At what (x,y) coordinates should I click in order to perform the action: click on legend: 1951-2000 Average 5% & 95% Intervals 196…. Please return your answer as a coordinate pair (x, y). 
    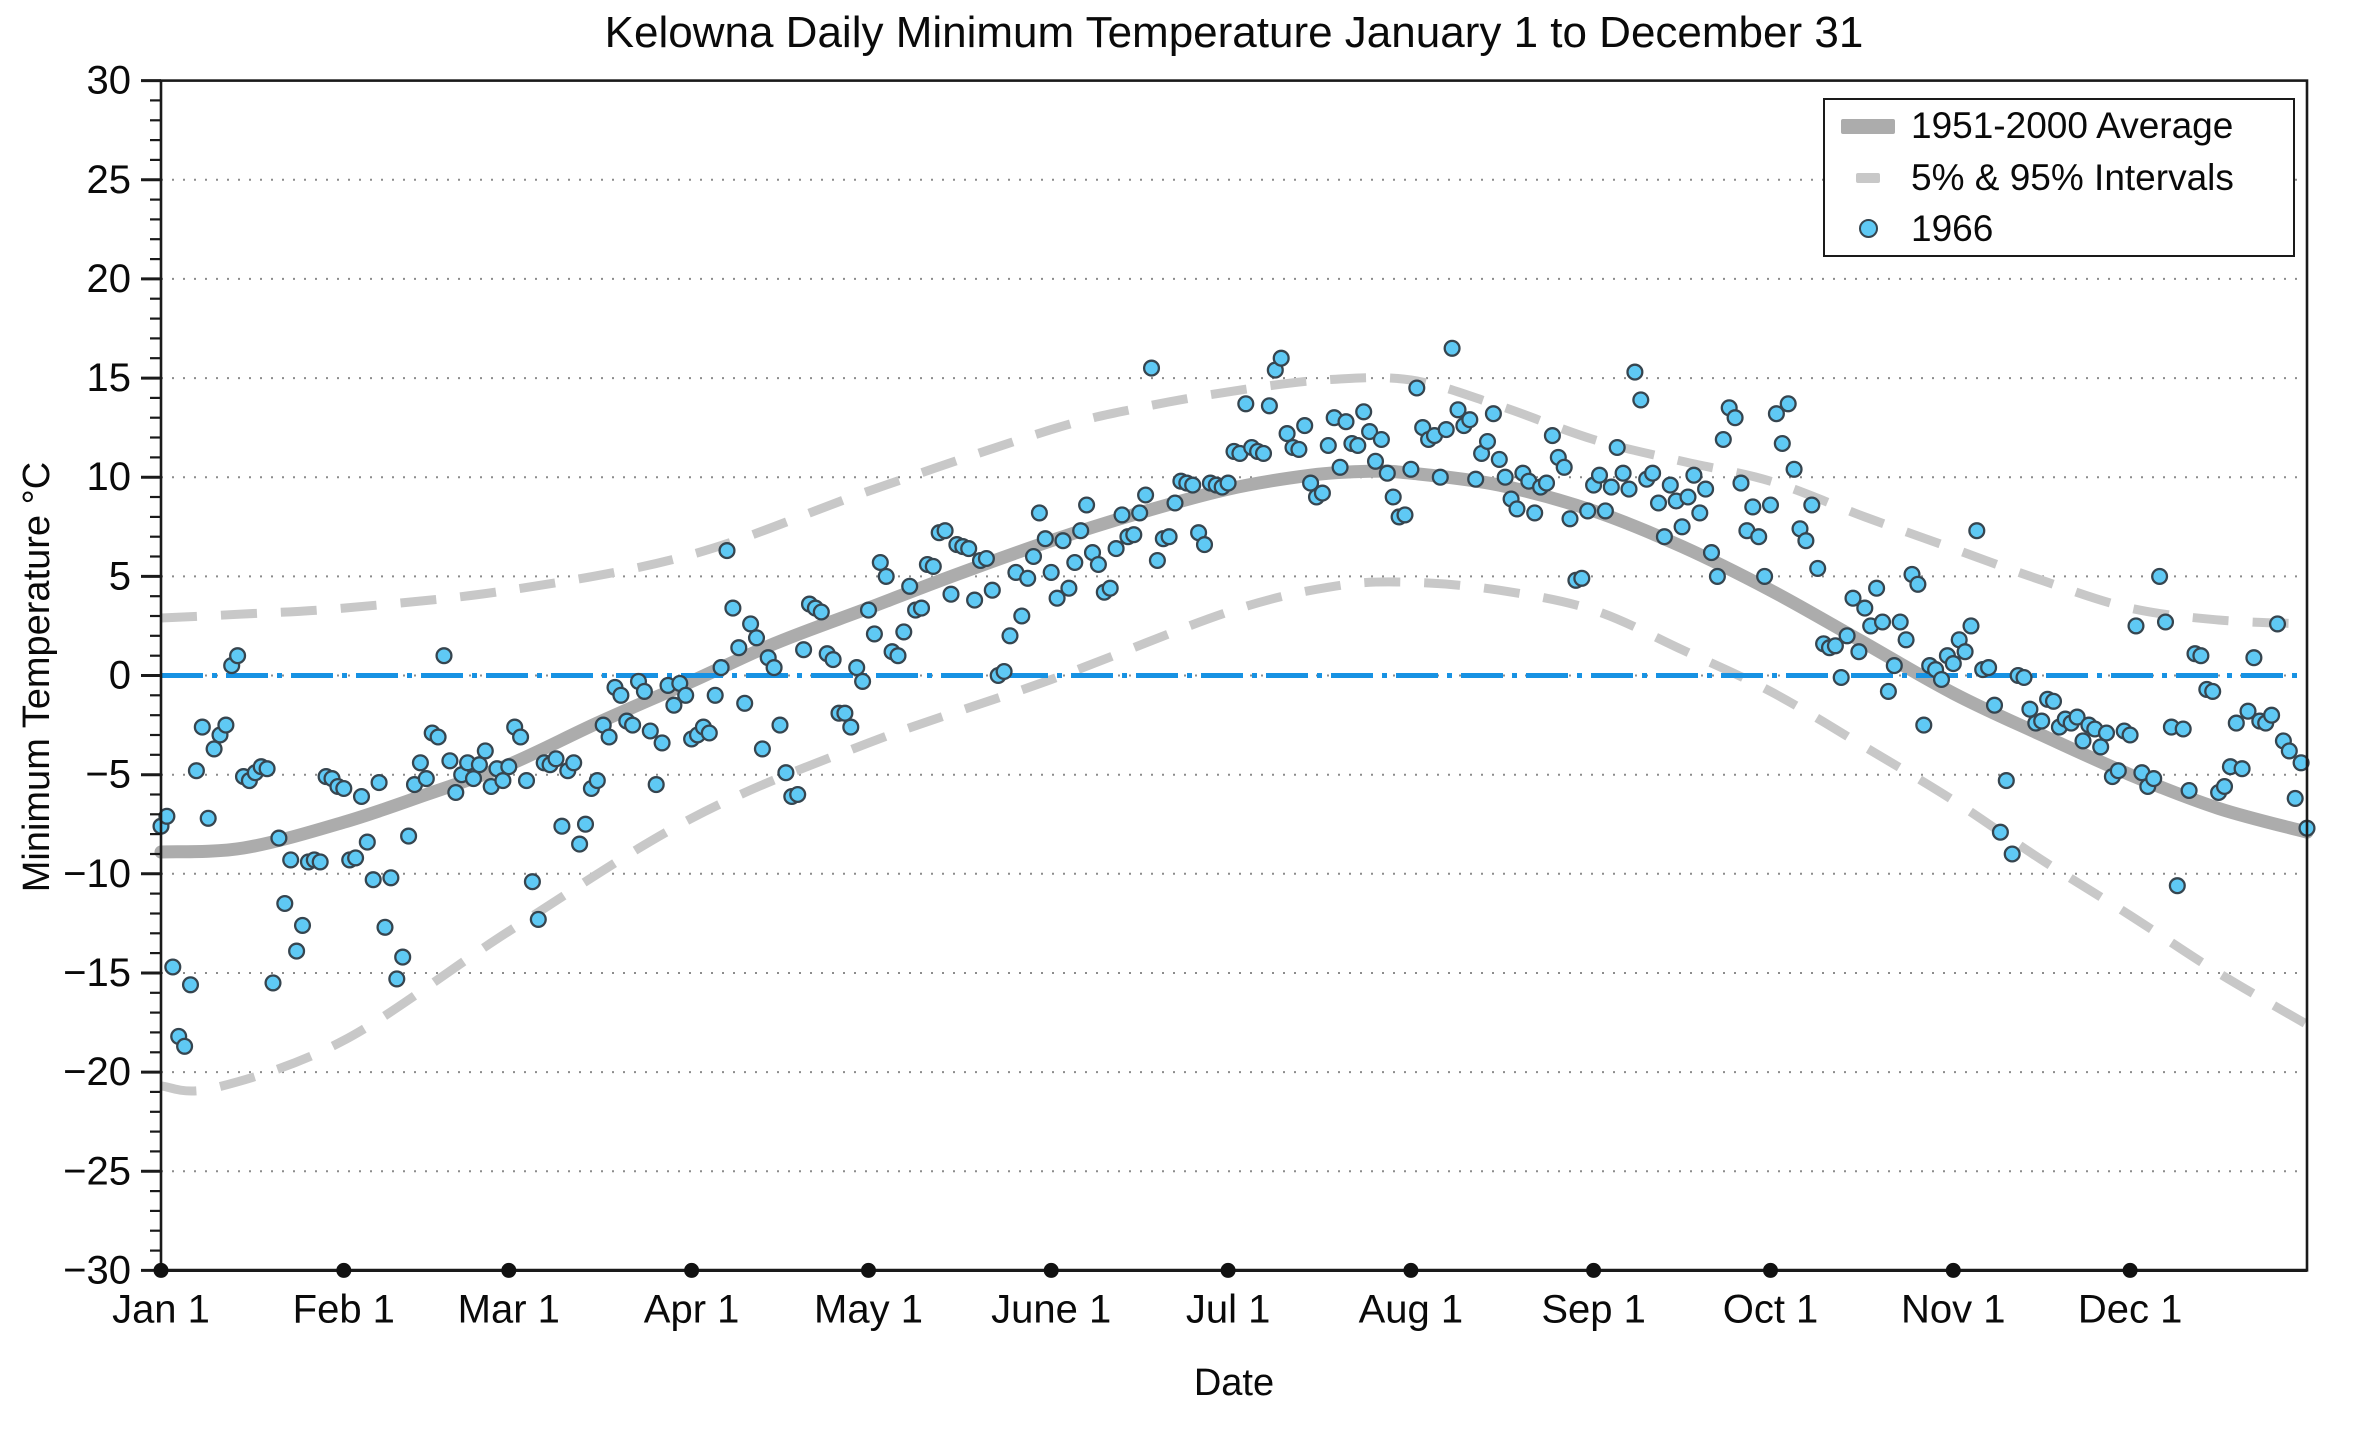
    Looking at the image, I should click on (2059, 177).